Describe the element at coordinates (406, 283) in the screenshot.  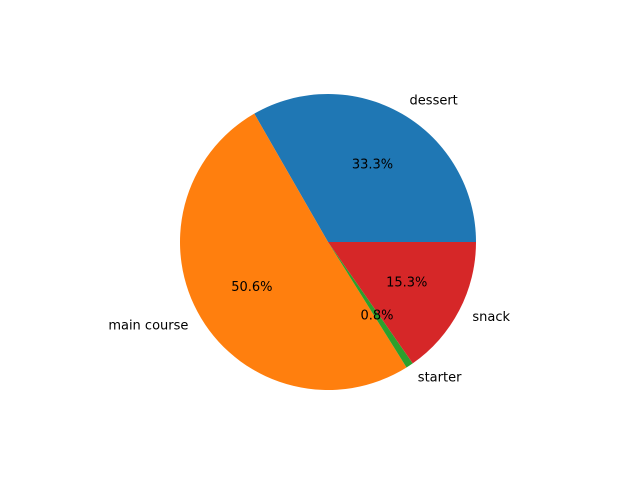
I see `slice-percent-snack: 15.3%` at that location.